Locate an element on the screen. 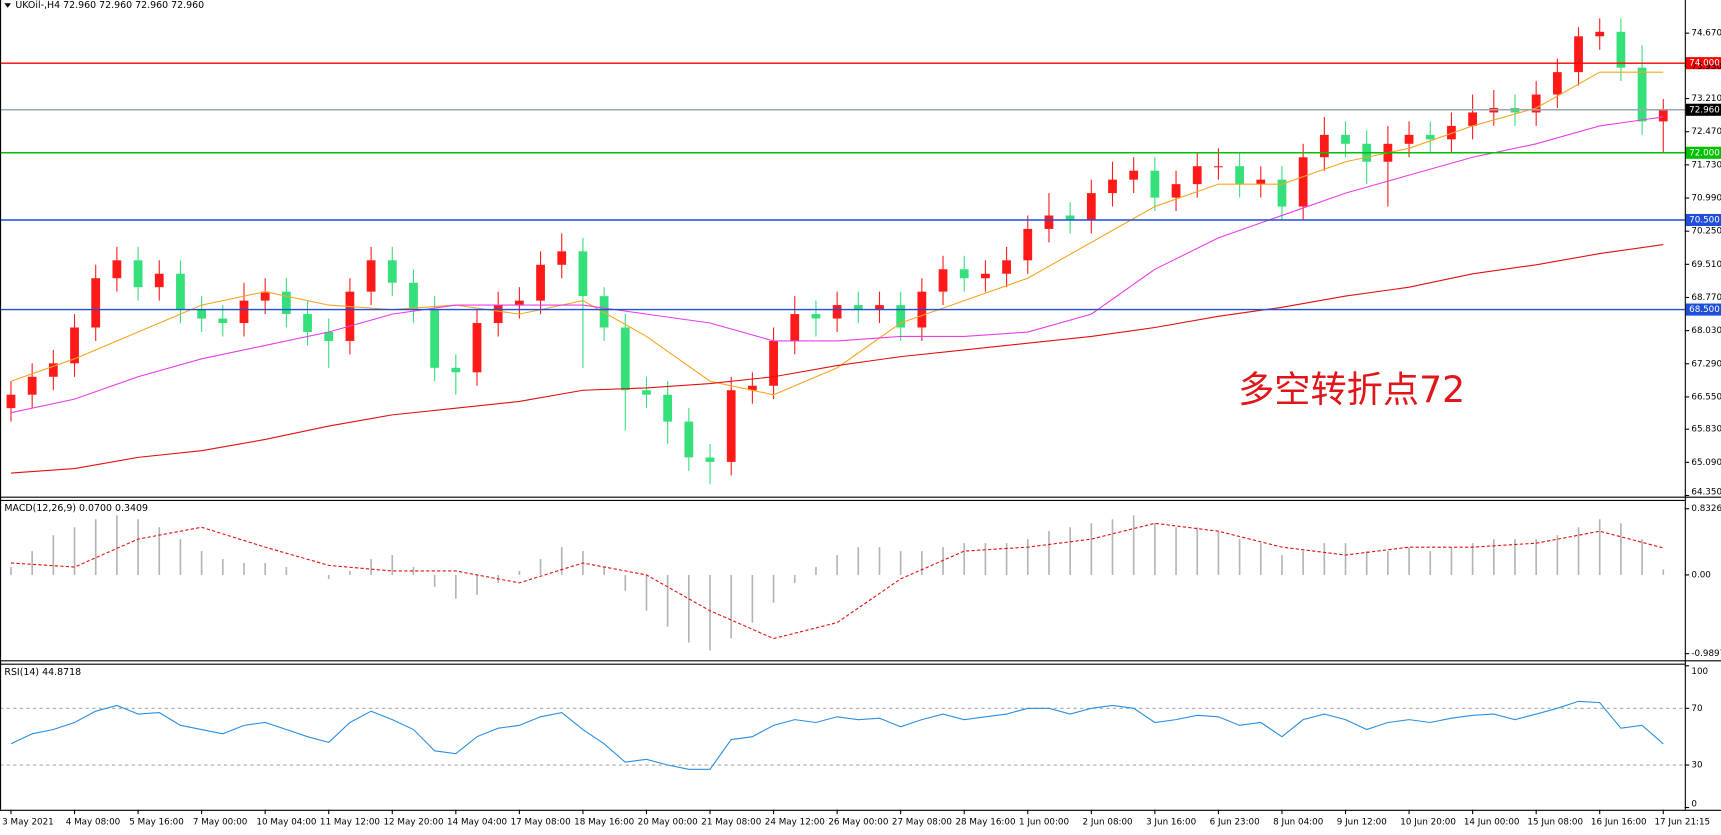 This screenshot has width=1721, height=835. x-tick-label: 14 May 04:00 is located at coordinates (477, 822).